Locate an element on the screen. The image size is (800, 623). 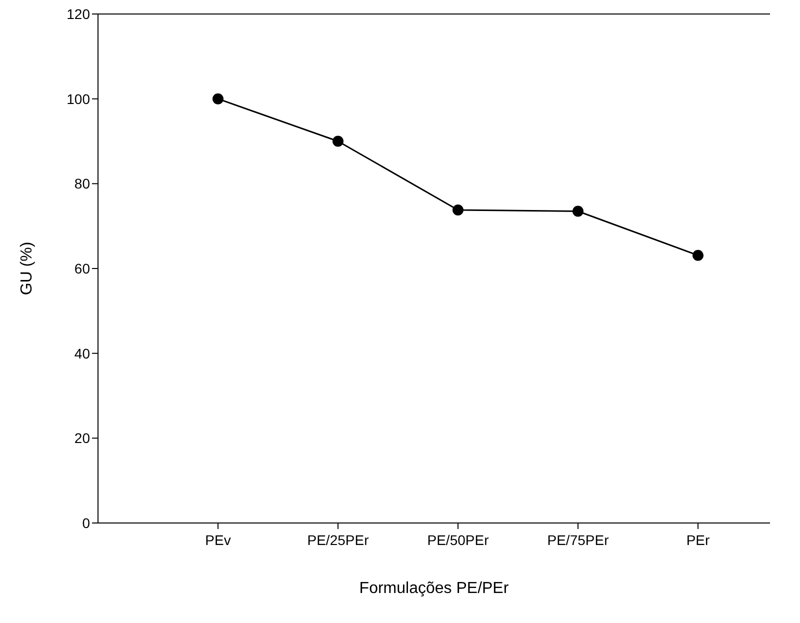
x-tick-label: PEr is located at coordinates (698, 540).